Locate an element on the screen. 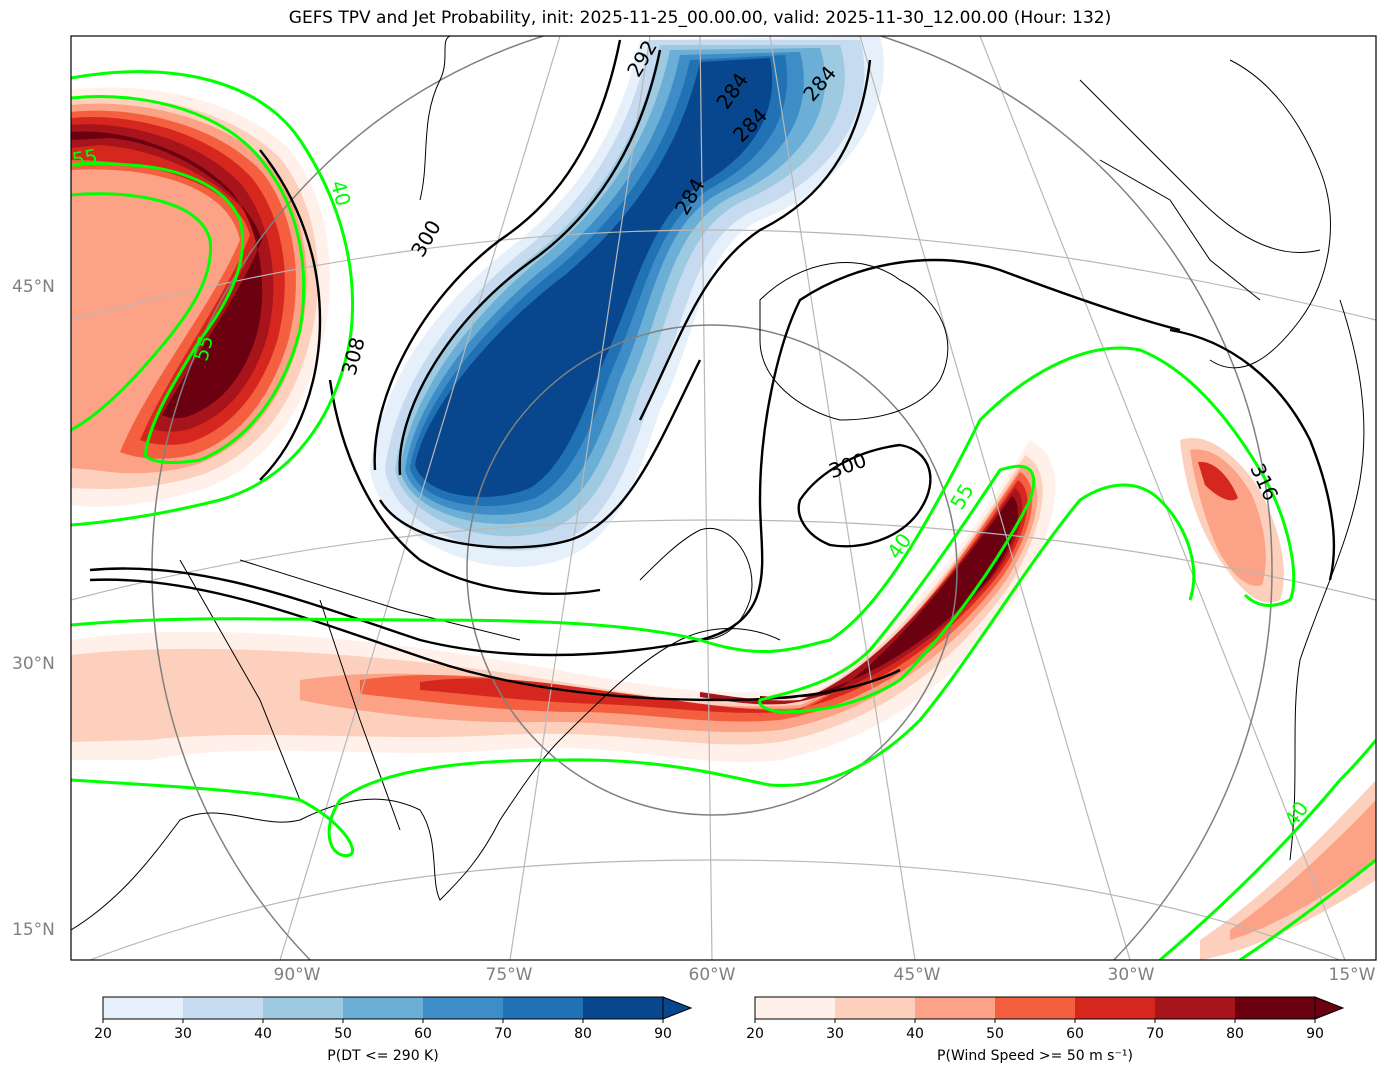 Image resolution: width=1400 pixels, height=1084 pixels. colorbar-dt-label: P(DT <= 290 K) is located at coordinates (383, 1056).